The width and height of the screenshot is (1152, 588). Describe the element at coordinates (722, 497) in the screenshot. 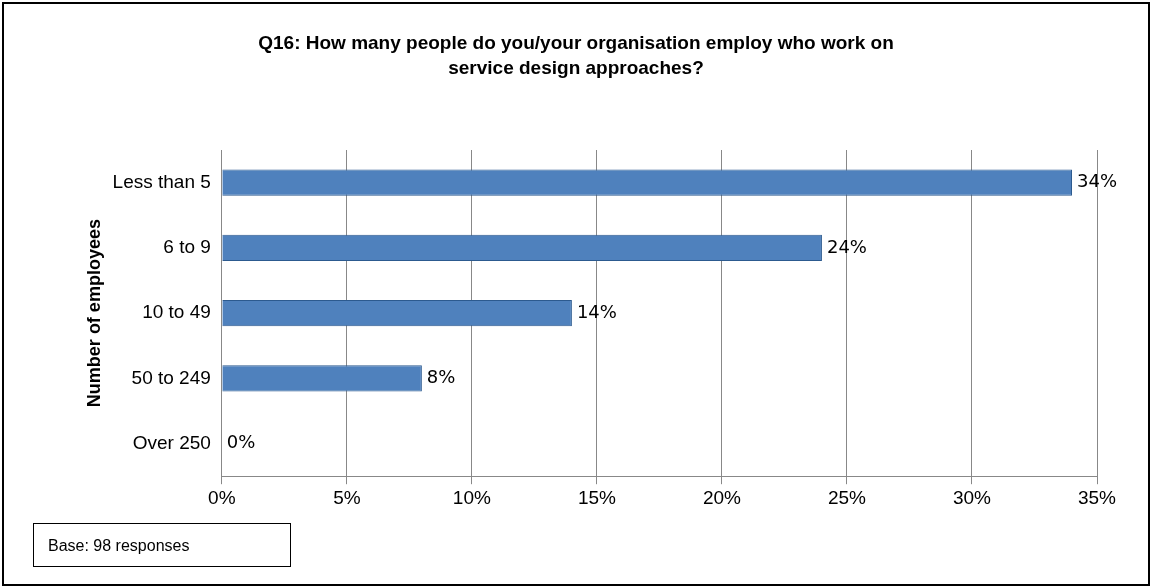

I see `x-tick-label: 20%` at that location.